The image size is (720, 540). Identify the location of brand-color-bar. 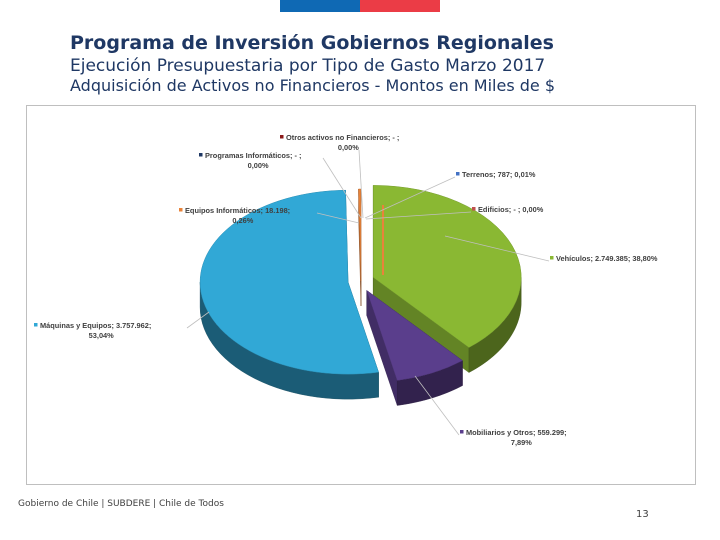
(360, 6).